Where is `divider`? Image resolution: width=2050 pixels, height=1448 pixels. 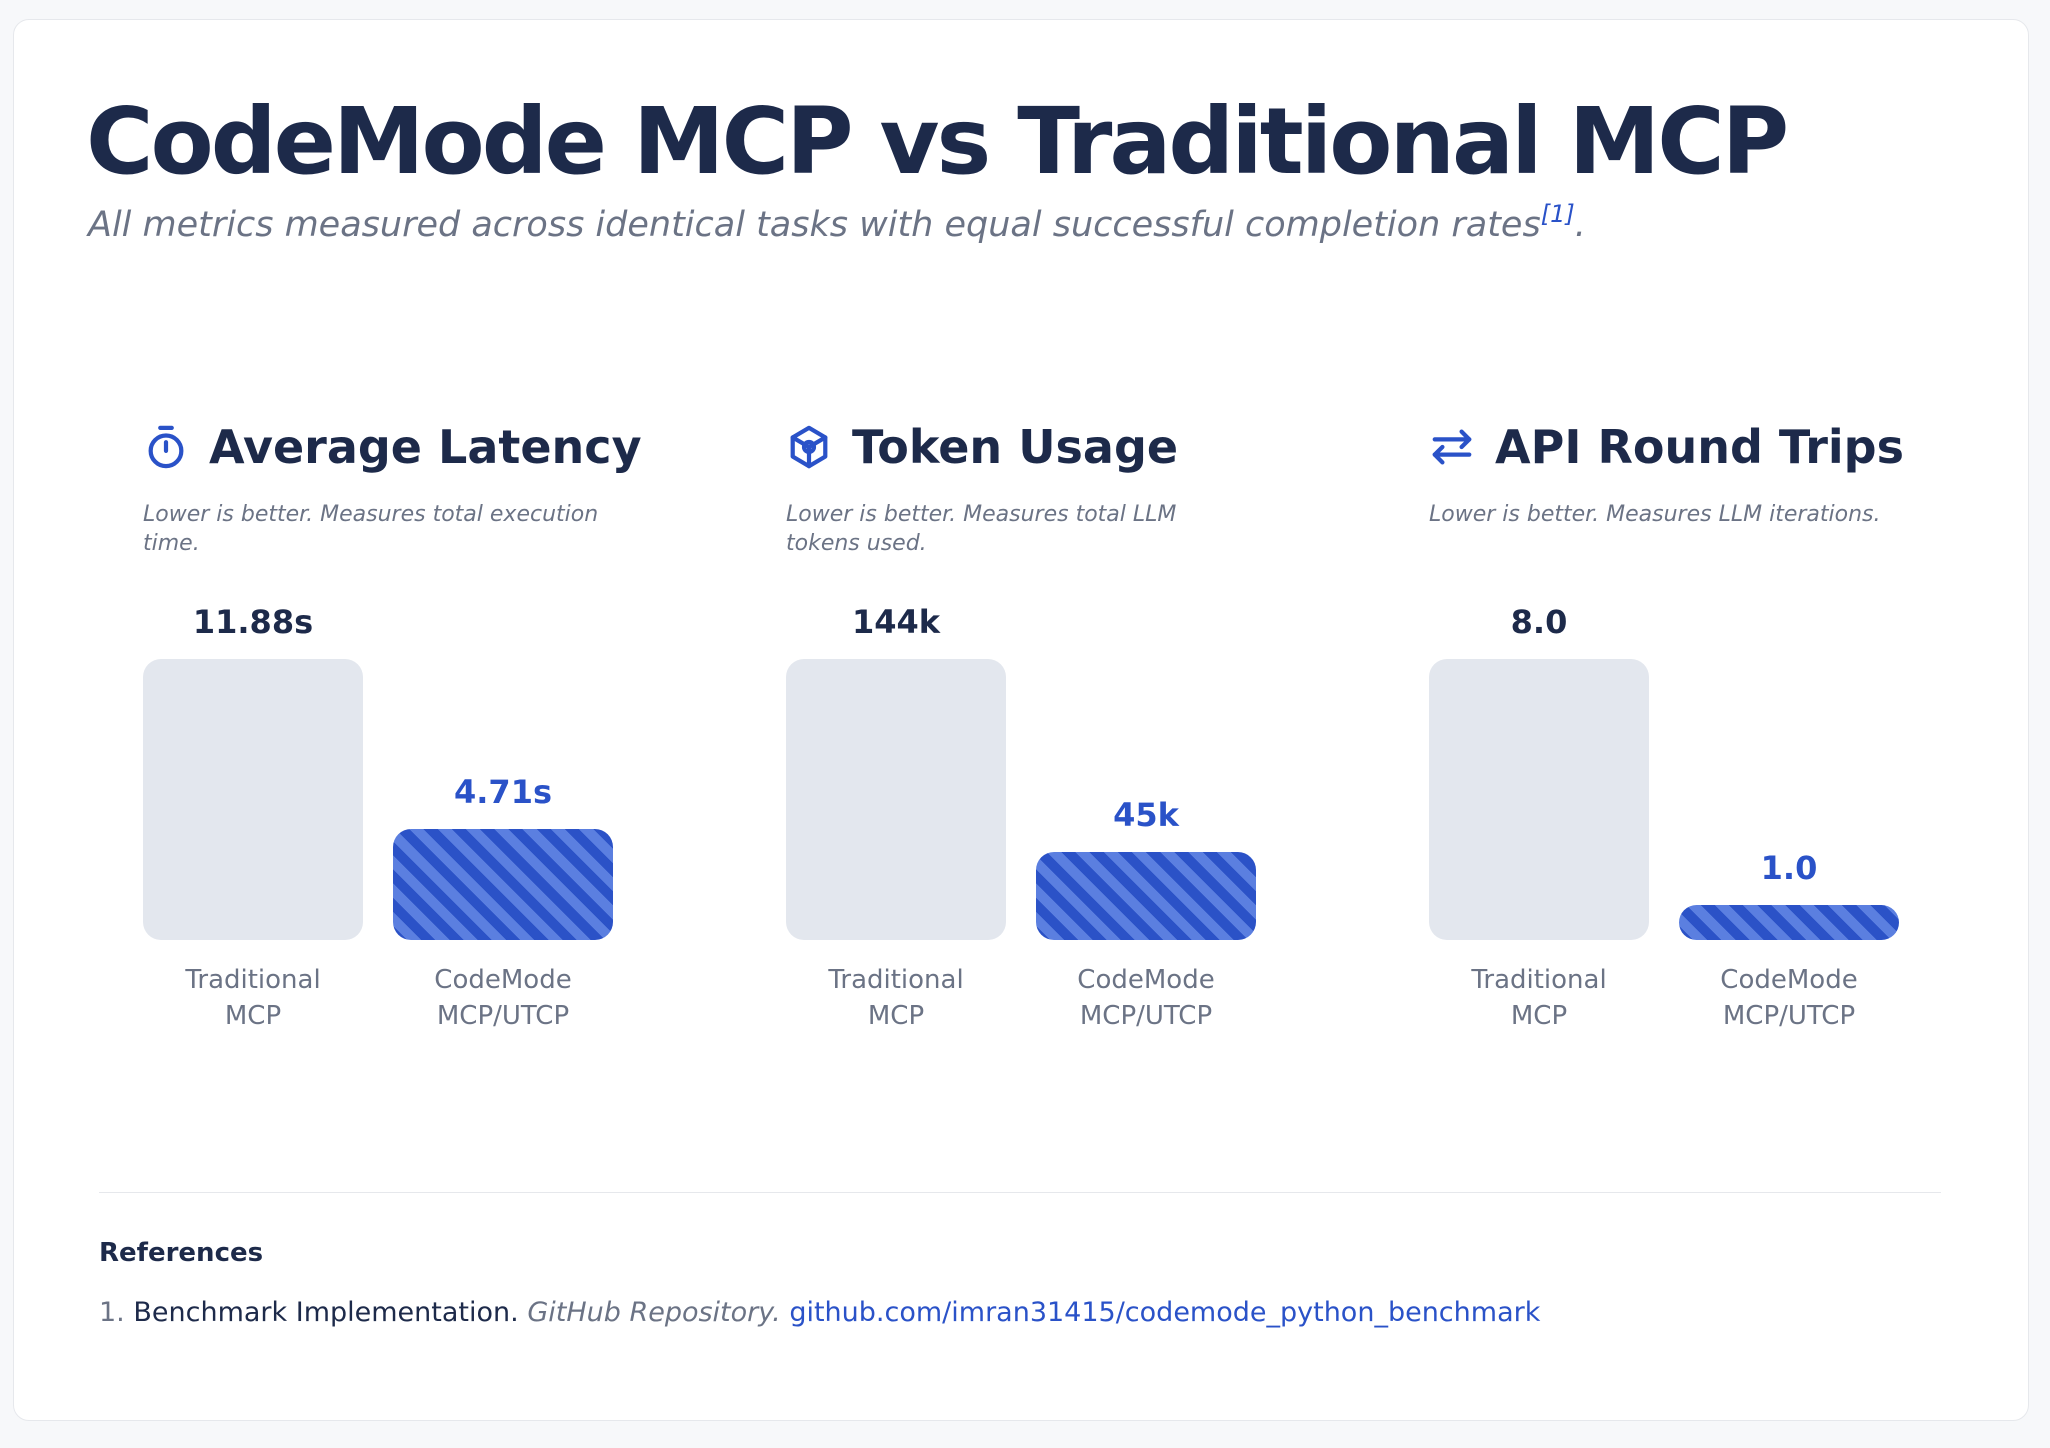
divider is located at coordinates (1020, 1192).